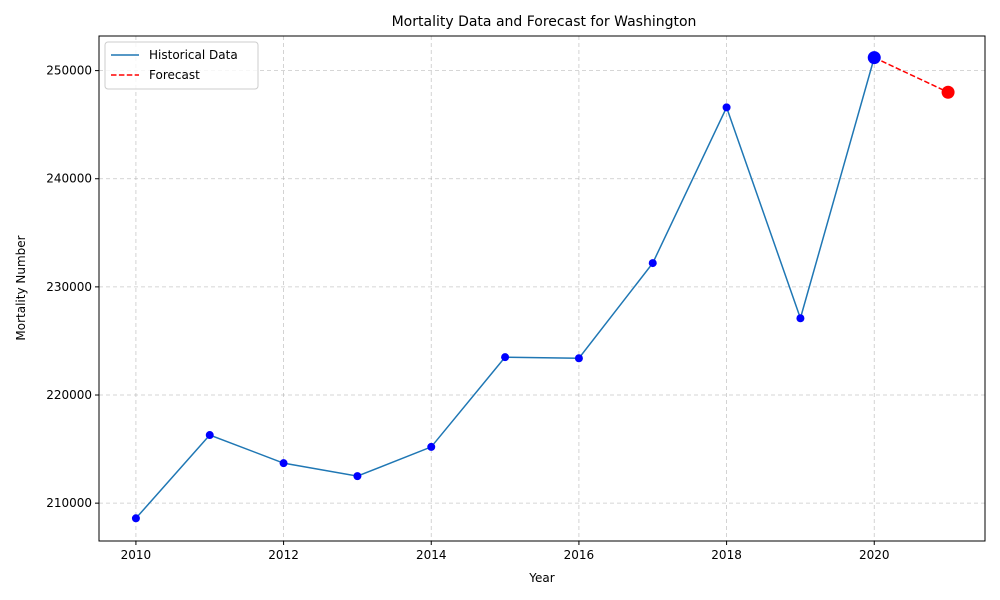 The width and height of the screenshot is (1000, 600). I want to click on x-axis-label: Year, so click(541, 578).